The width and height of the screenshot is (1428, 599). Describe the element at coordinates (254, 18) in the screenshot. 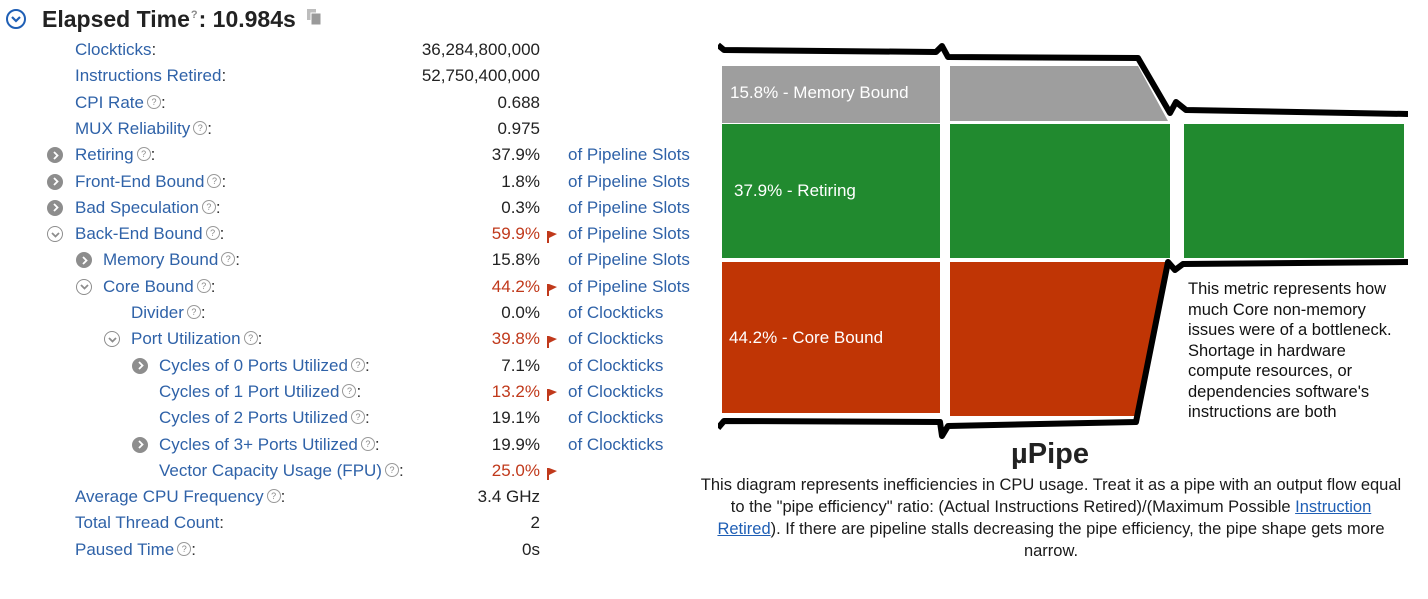

I see `elapsed-time-value: 10.984s` at that location.